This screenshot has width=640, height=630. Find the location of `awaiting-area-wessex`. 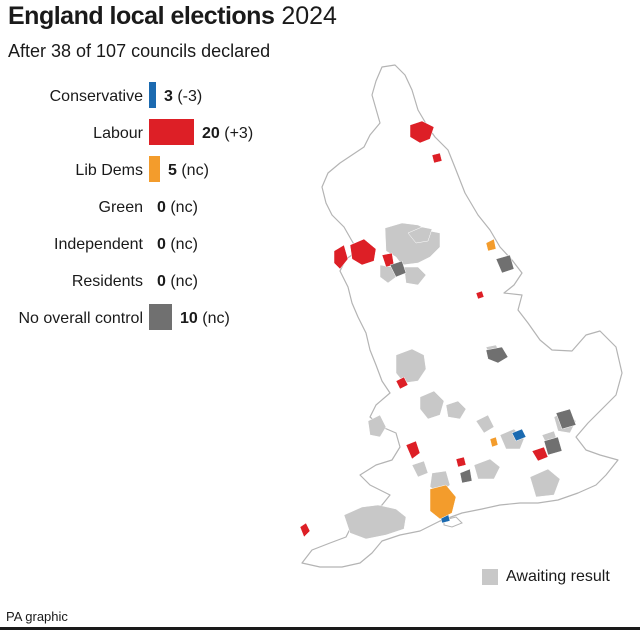

awaiting-area-wessex is located at coordinates (375, 522).